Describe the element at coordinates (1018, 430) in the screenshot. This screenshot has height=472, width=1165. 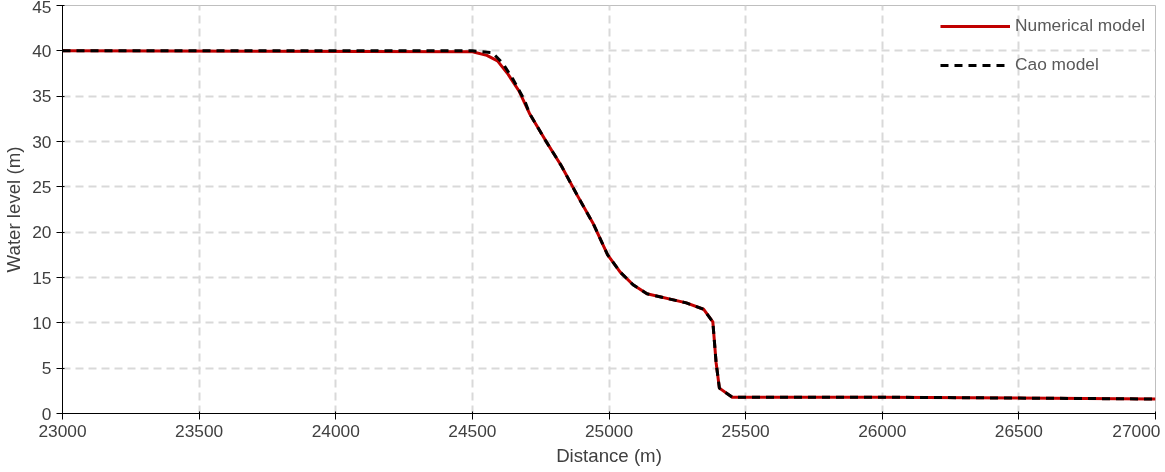
I see `x-tick-label: 26500` at that location.